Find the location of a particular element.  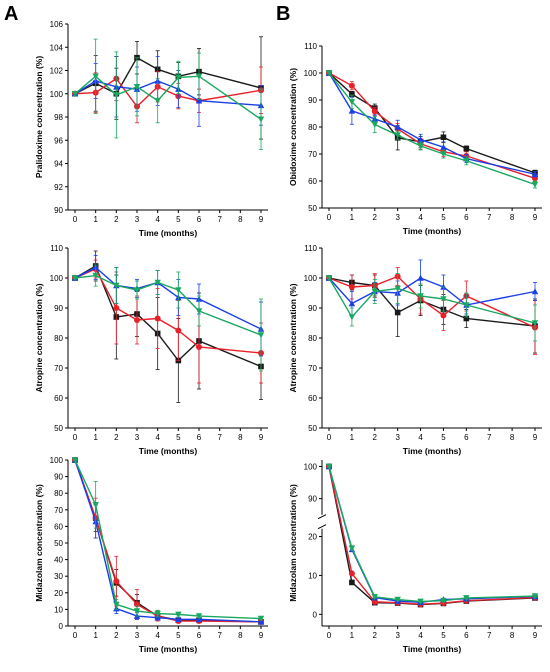

y-tick-label: 50 is located at coordinates (58, 543).